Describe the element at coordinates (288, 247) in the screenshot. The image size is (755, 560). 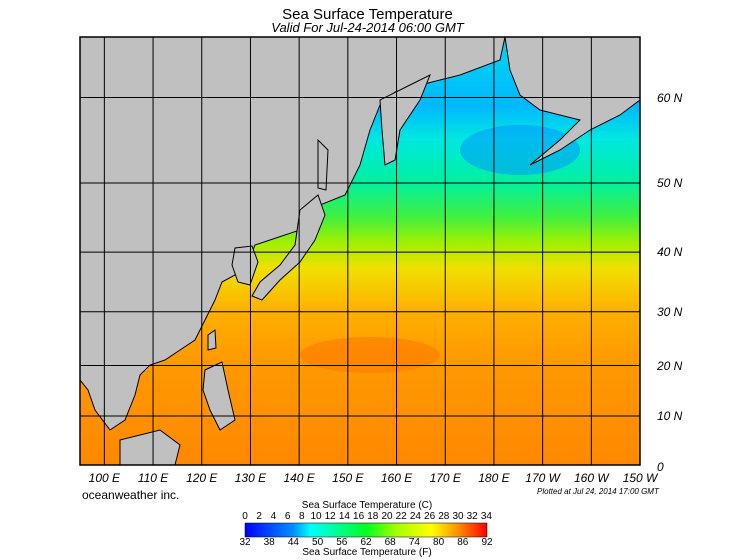
I see `japan-land` at that location.